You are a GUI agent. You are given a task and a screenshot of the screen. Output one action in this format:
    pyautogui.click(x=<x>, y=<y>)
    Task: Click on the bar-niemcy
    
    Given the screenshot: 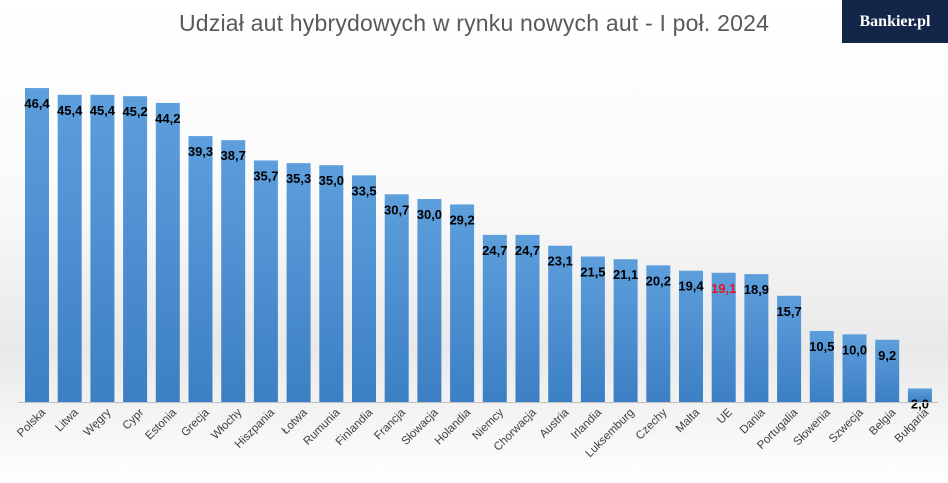 What is the action you would take?
    pyautogui.click(x=494, y=318)
    